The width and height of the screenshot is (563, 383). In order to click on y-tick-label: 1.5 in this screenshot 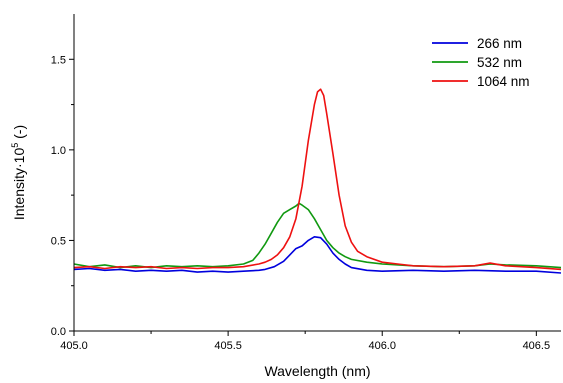, I will do `click(58, 60)`.